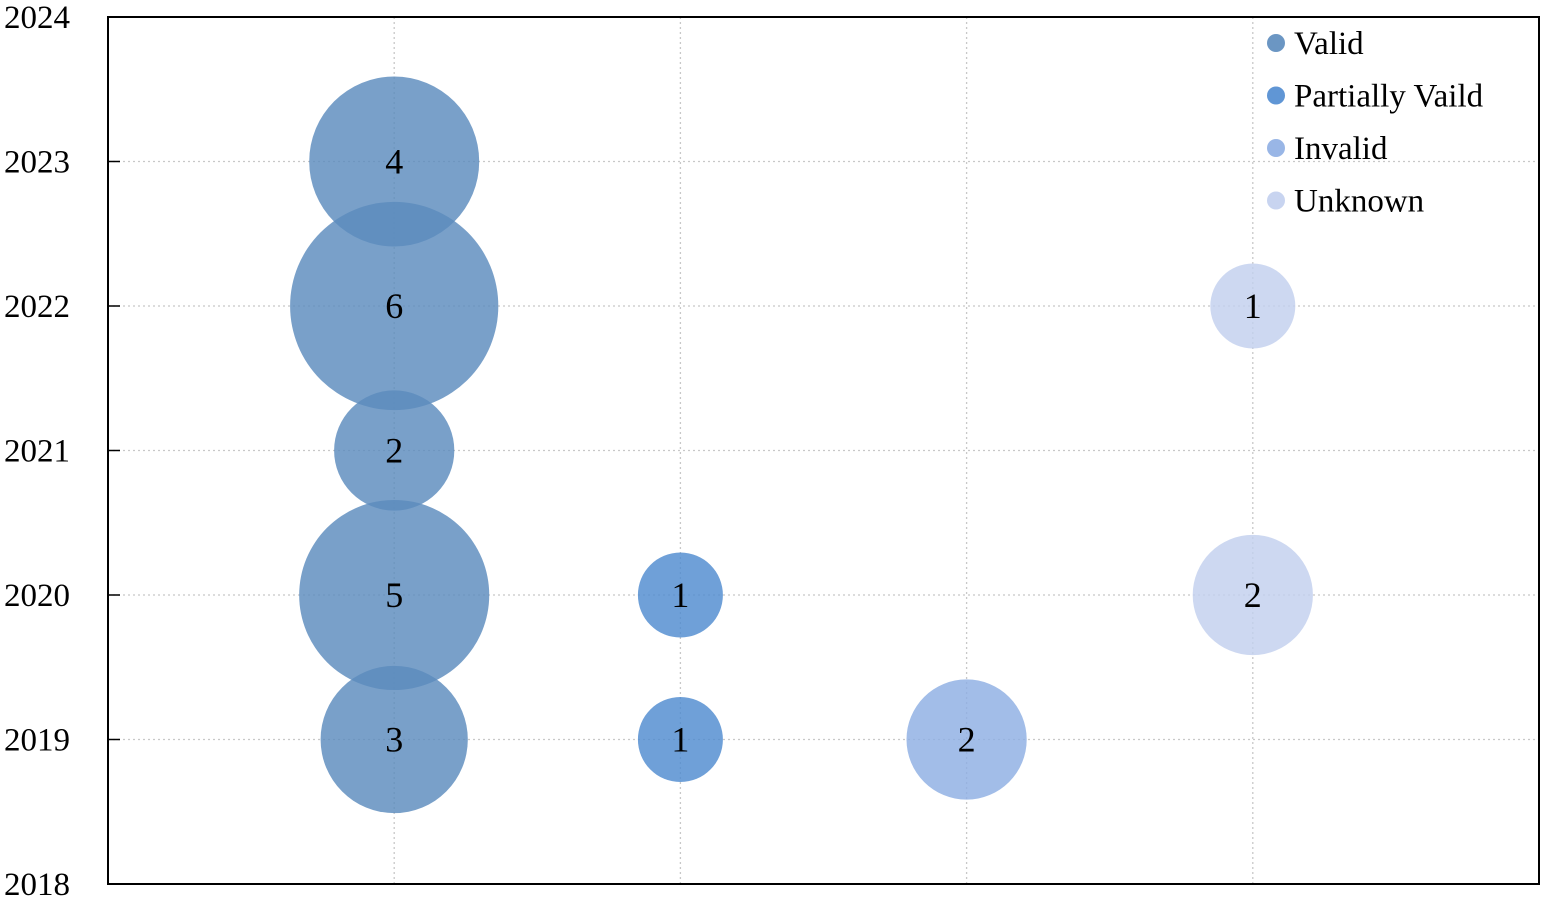 This screenshot has width=1547, height=903. I want to click on bubble-partially-vaild-2020, so click(680, 595).